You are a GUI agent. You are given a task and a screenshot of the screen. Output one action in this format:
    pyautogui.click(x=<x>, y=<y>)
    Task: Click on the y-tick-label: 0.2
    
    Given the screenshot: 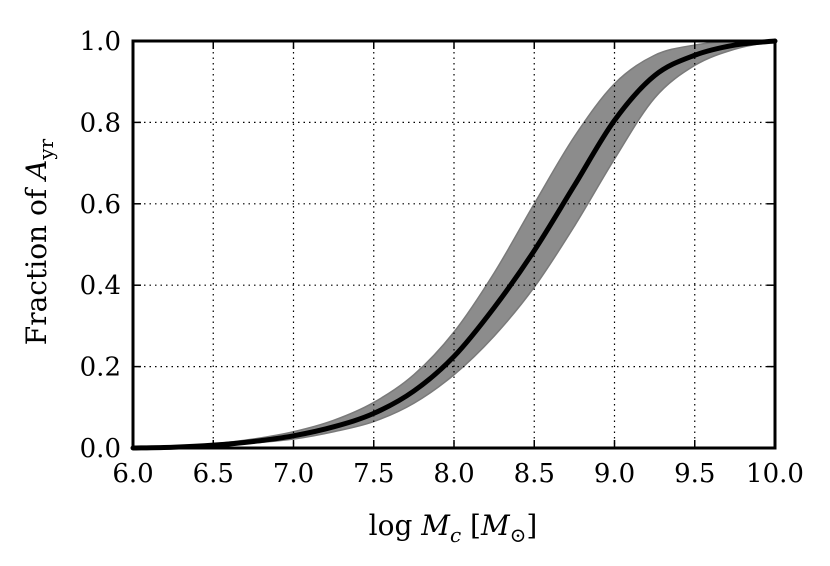 What is the action you would take?
    pyautogui.click(x=100, y=368)
    